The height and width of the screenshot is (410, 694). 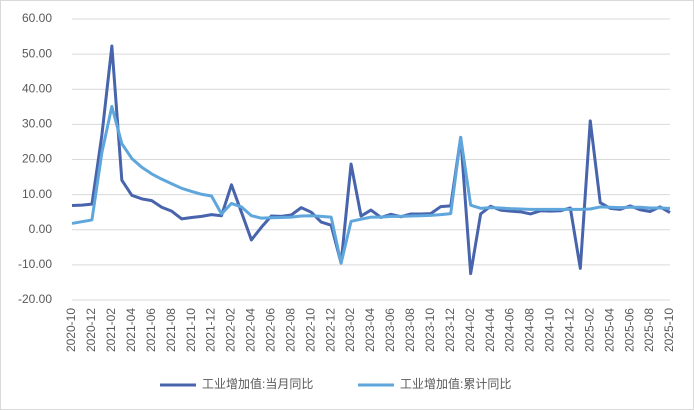 I want to click on x-tick-label: 2024-10, so click(x=550, y=330).